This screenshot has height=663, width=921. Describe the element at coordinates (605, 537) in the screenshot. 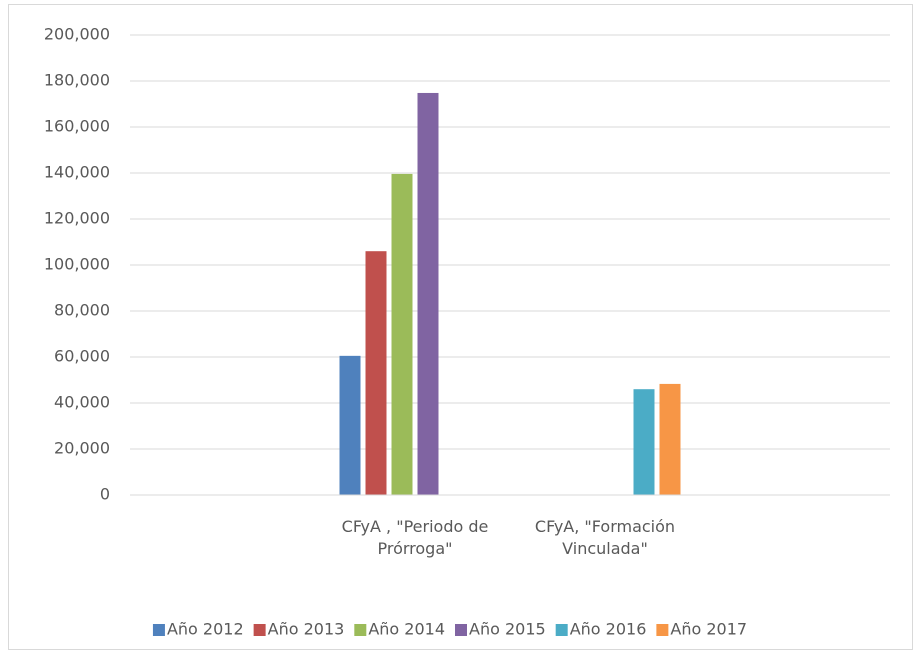

I see `x-tick-label: CFyA, "Formación Vinculada"` at that location.